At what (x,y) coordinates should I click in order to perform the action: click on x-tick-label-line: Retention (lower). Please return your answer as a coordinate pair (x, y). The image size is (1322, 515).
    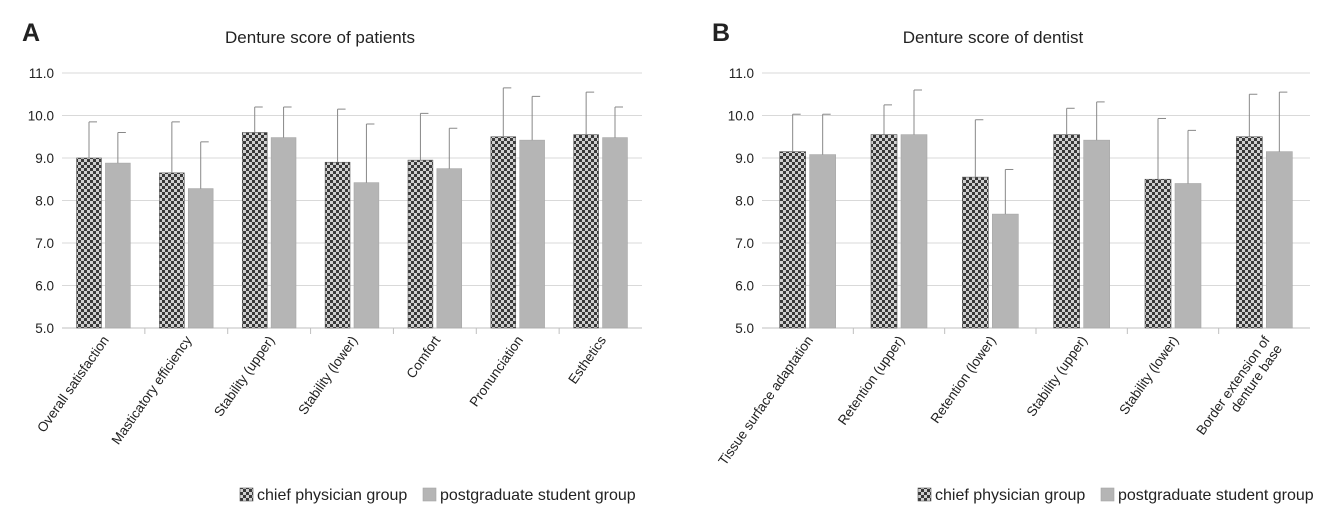
    Looking at the image, I should click on (963, 379).